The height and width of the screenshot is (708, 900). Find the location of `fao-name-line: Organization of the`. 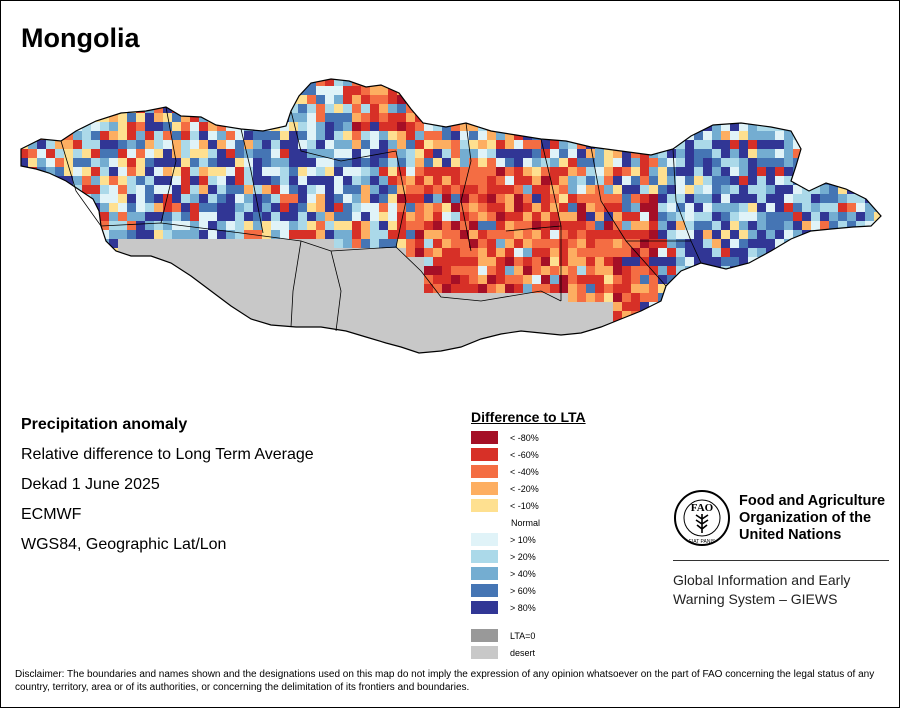

fao-name-line: Organization of the is located at coordinates (805, 518).